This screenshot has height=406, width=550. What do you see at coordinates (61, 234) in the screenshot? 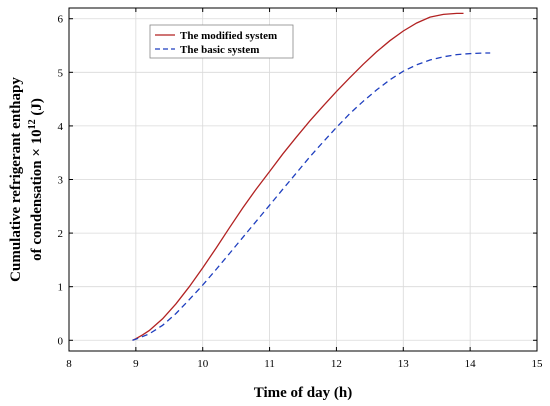
I see `y-tick-label: 2` at bounding box center [61, 234].